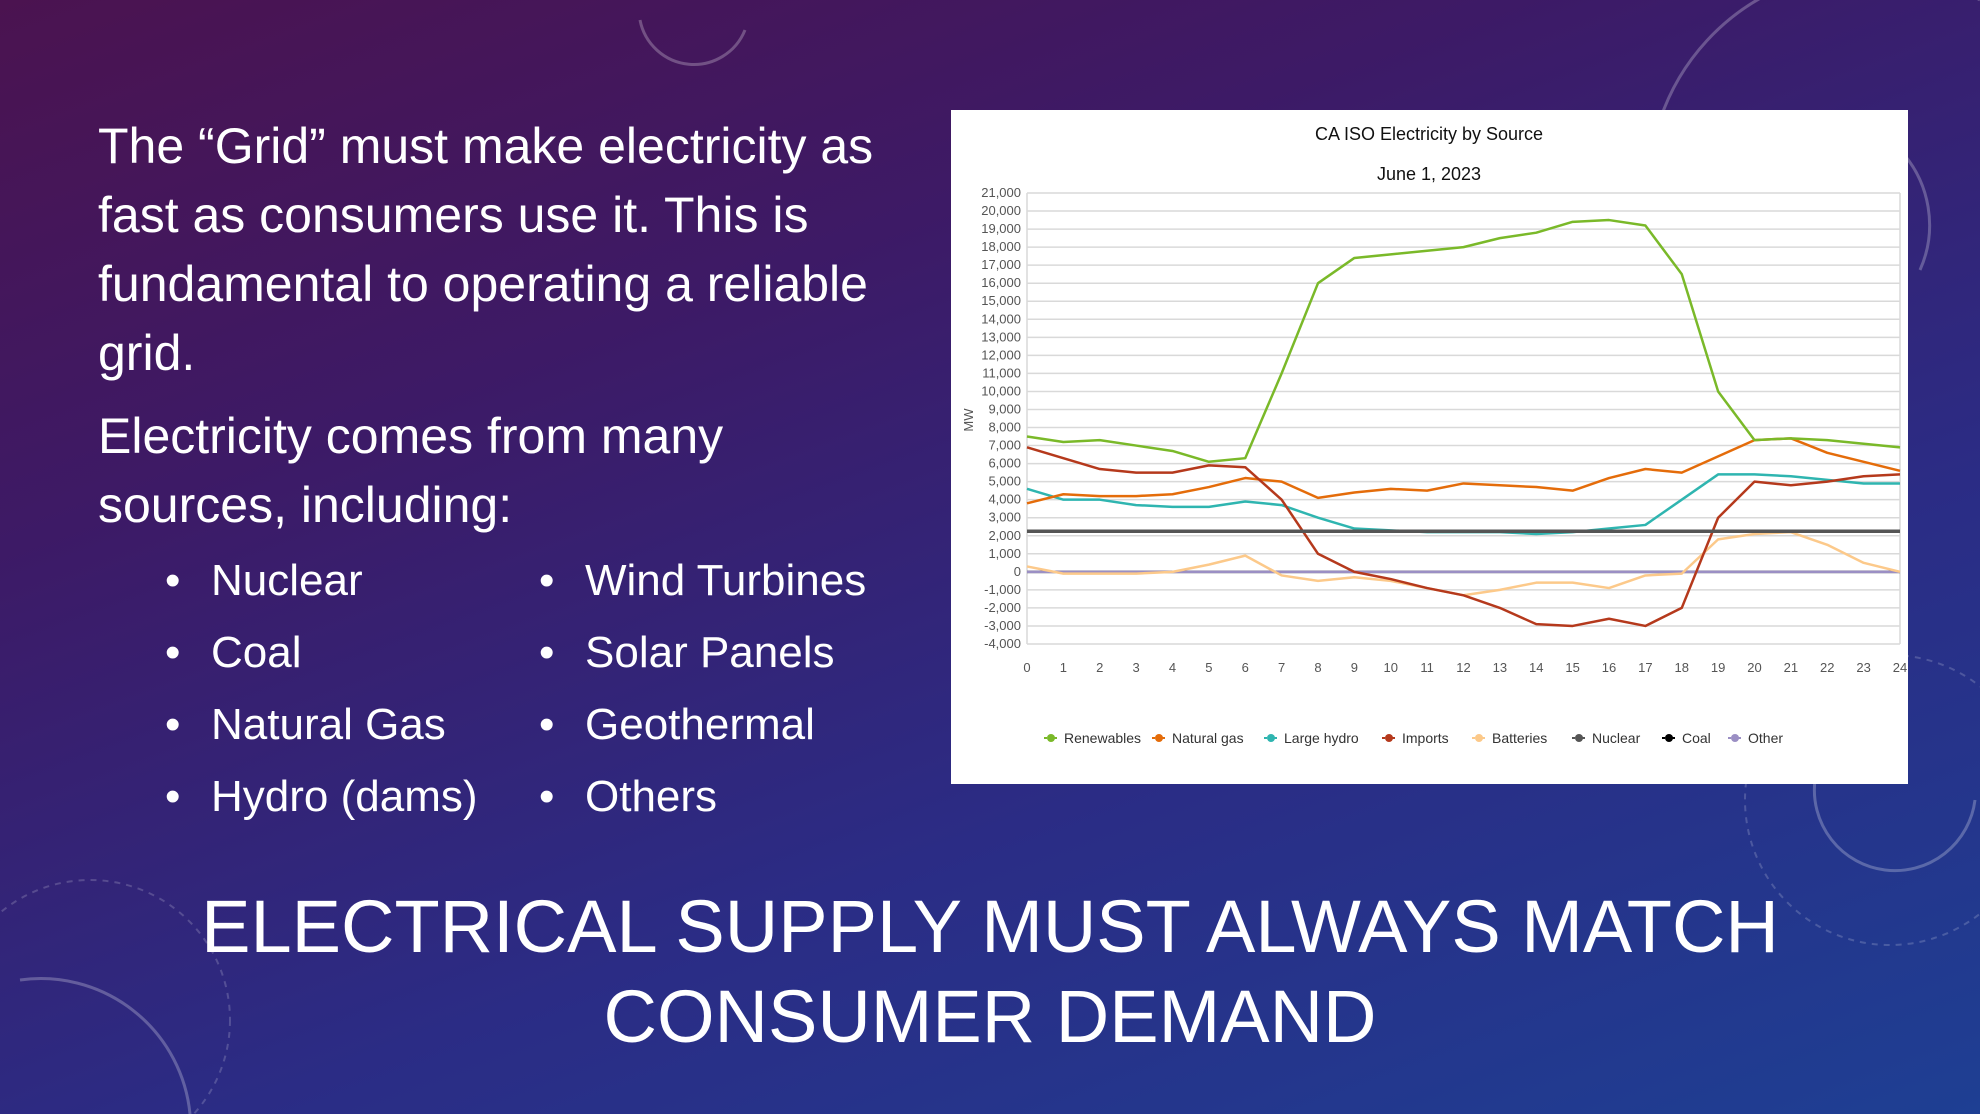 This screenshot has width=1980, height=1114. I want to click on y-tick-label: 1,000, so click(1004, 553).